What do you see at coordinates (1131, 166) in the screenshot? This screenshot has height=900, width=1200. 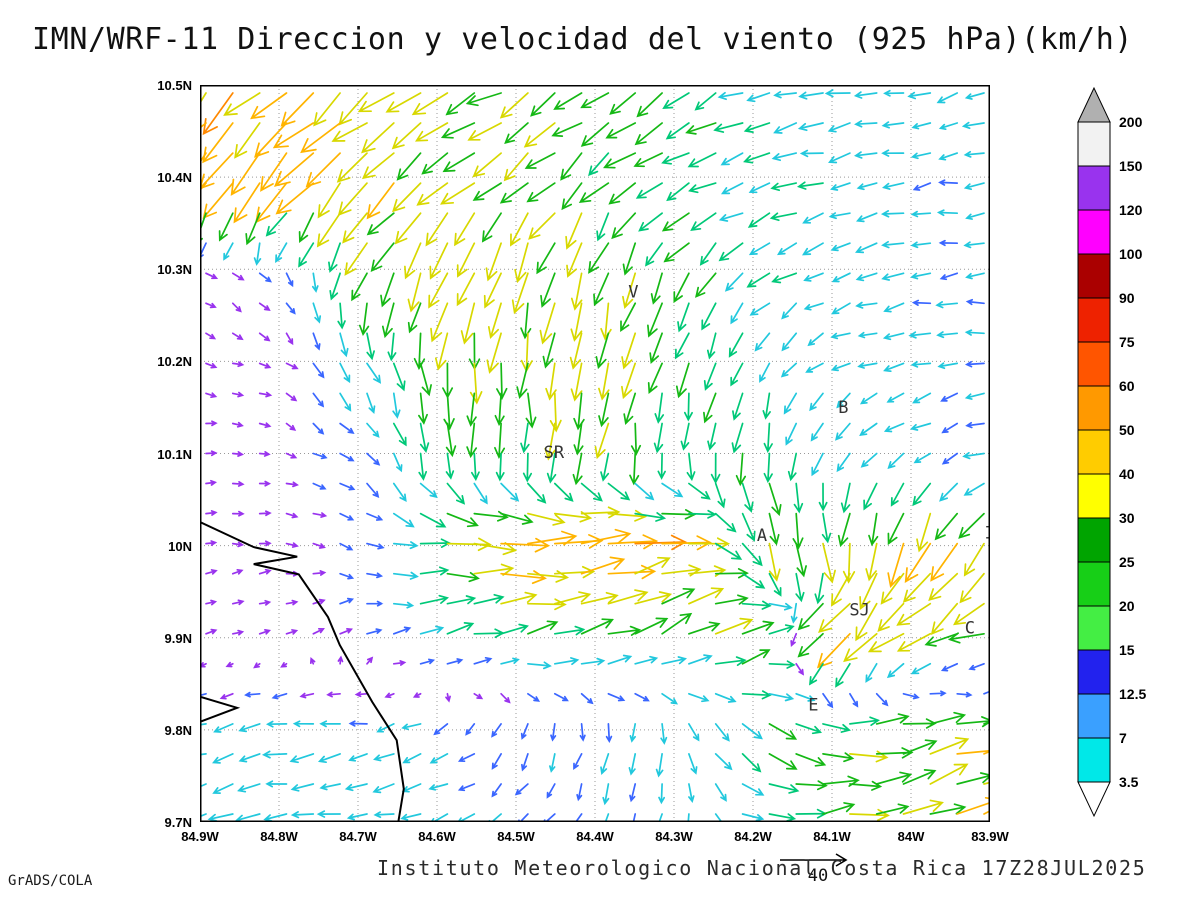 I see `colorbar-tick-label: 150` at bounding box center [1131, 166].